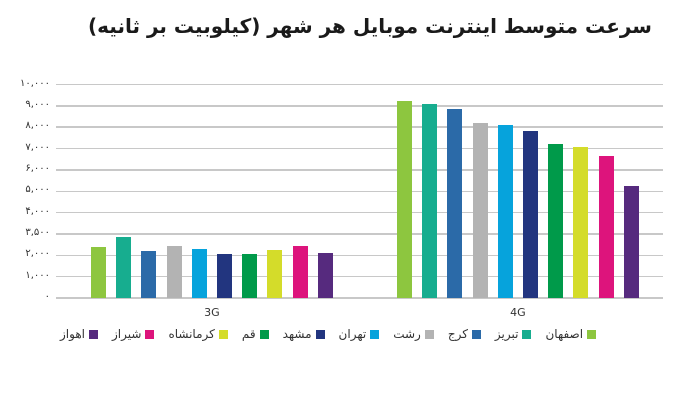 Image resolution: width=700 pixels, height=400 pixels. Describe the element at coordinates (72, 334) in the screenshot. I see `legend-label: اهواز` at that location.